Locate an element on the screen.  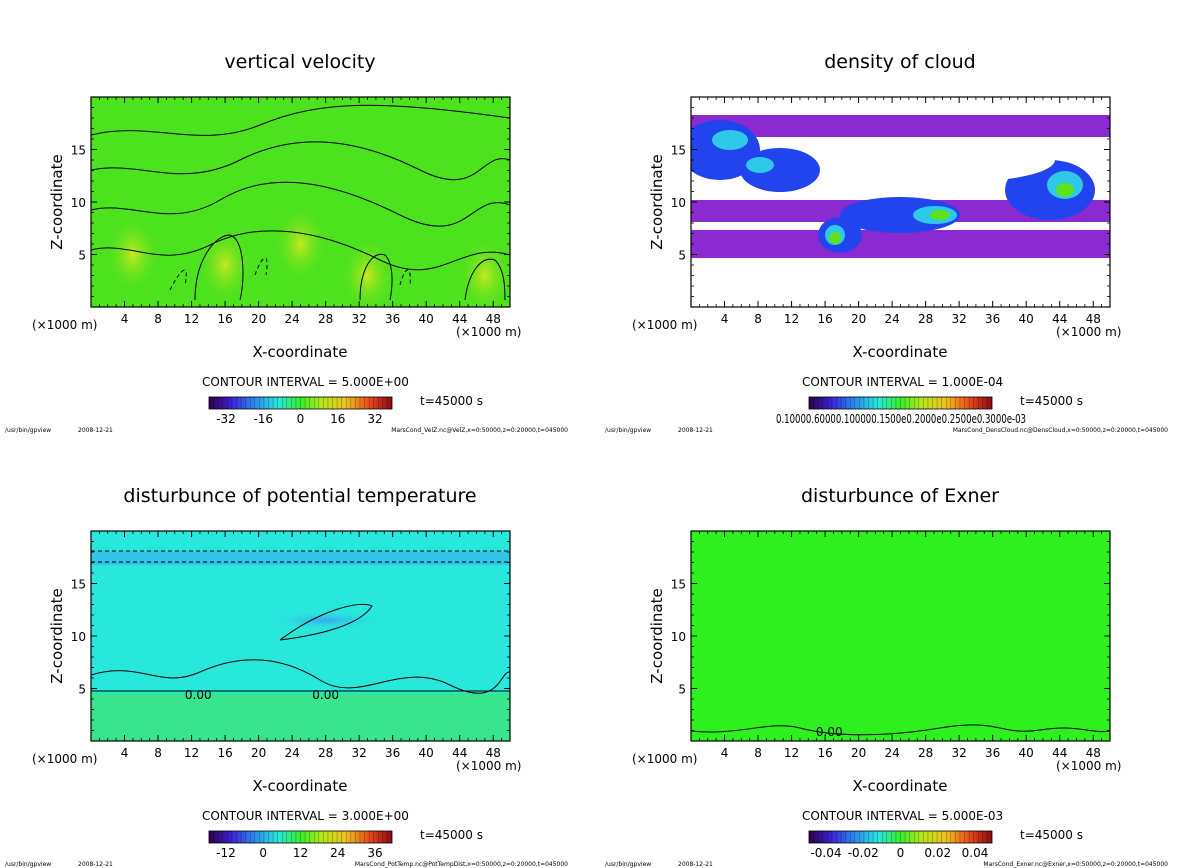
contour-interval: CONTOUR INTERVAL = 5.000E+00 is located at coordinates (305, 382).